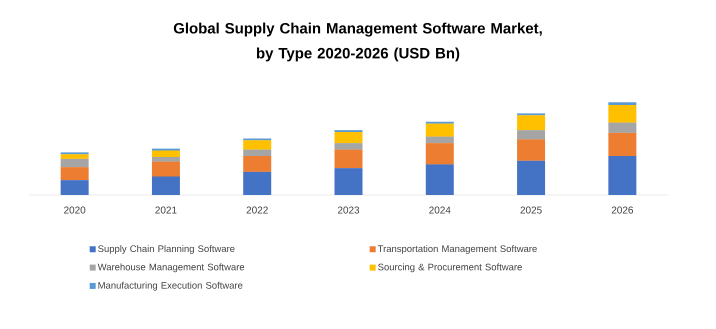 This screenshot has width=716, height=329. Describe the element at coordinates (166, 249) in the screenshot. I see `legend-label: Supply Chain Planning Software` at that location.